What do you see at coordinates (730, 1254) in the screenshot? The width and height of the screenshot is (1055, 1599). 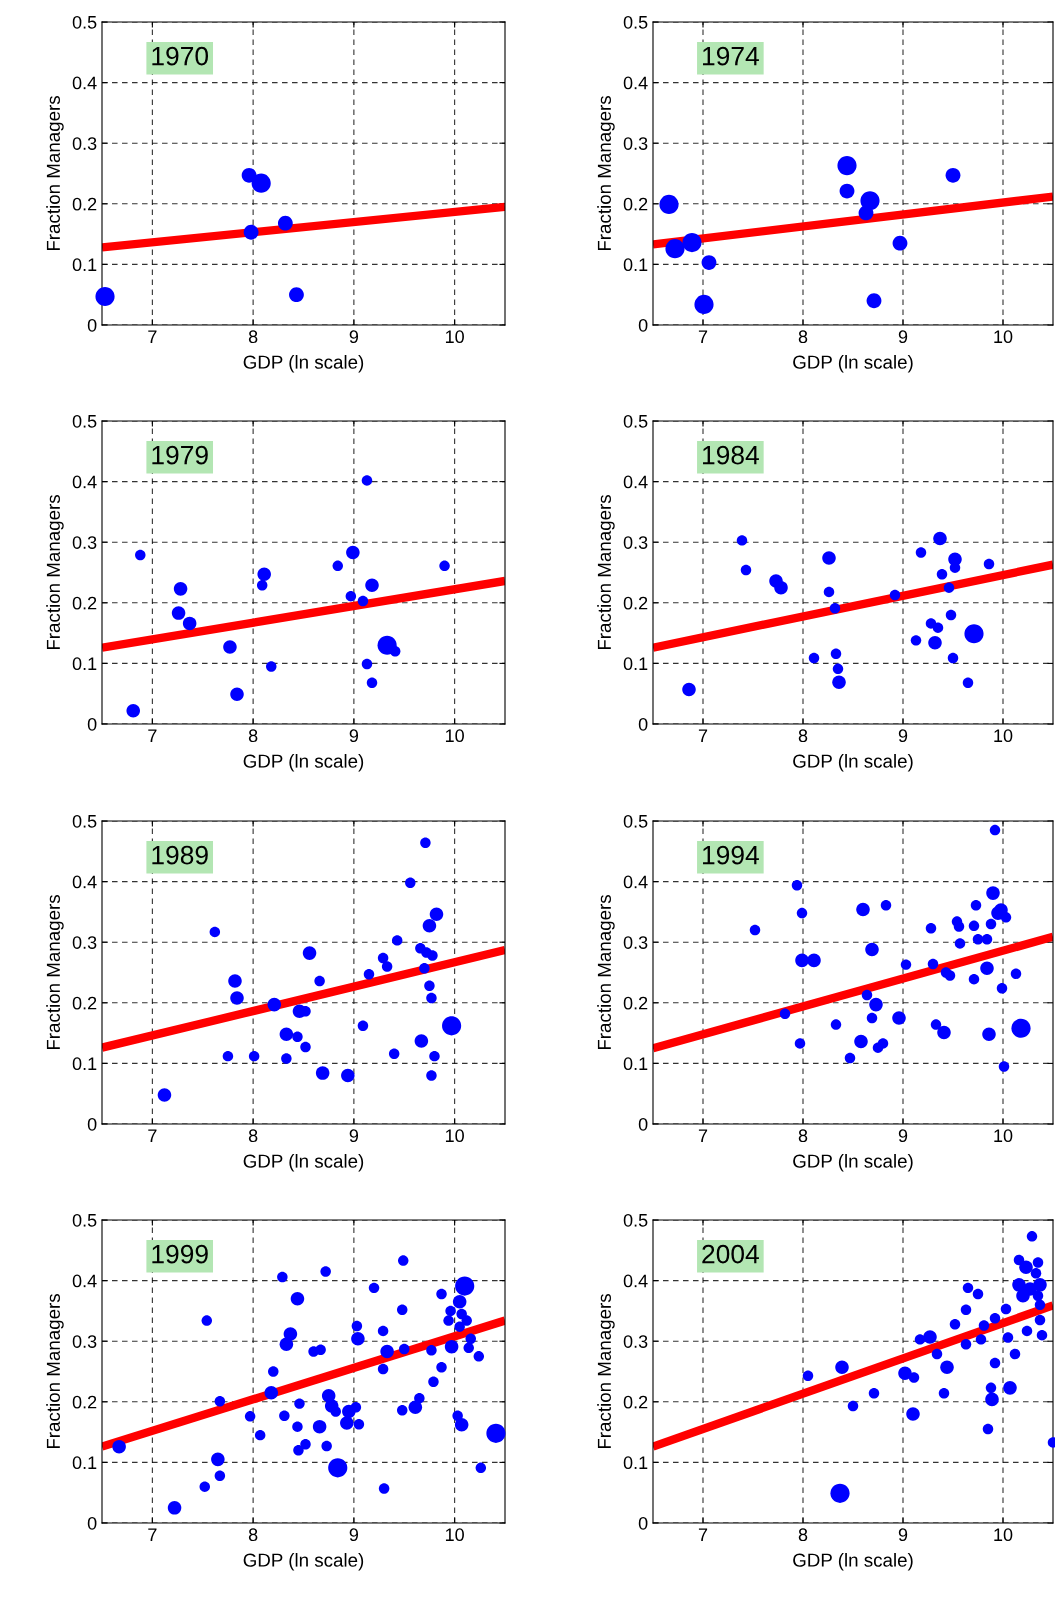 I see `annotation: 2004` at bounding box center [730, 1254].